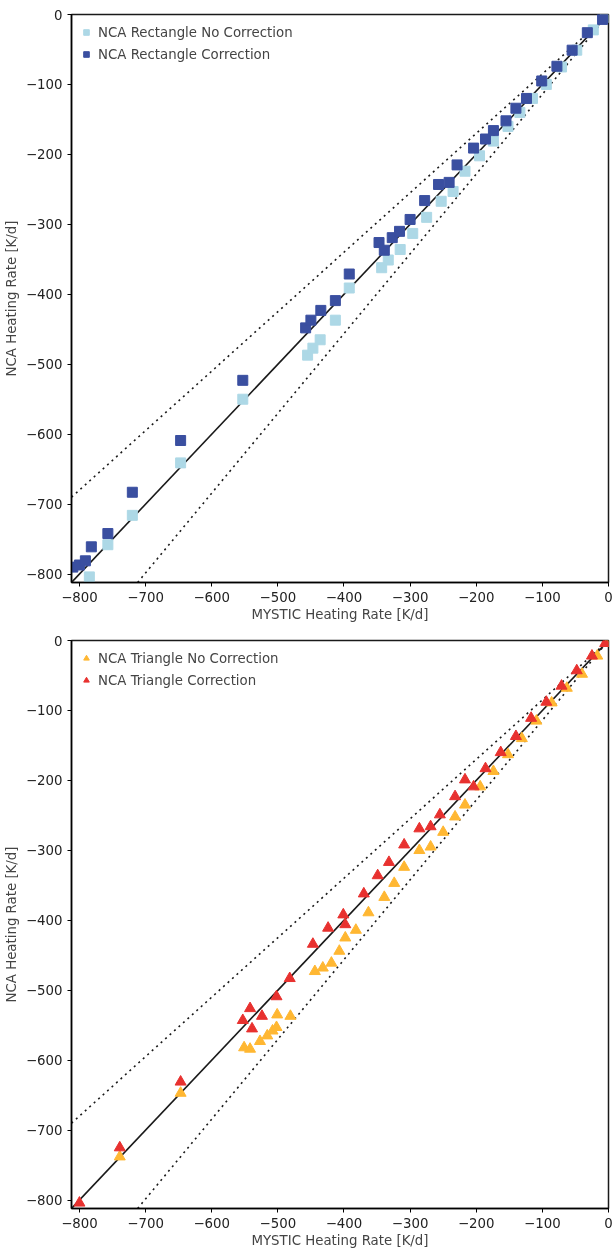  What do you see at coordinates (188, 658) in the screenshot?
I see `legend-label: NCA Triangle No Correction` at bounding box center [188, 658].